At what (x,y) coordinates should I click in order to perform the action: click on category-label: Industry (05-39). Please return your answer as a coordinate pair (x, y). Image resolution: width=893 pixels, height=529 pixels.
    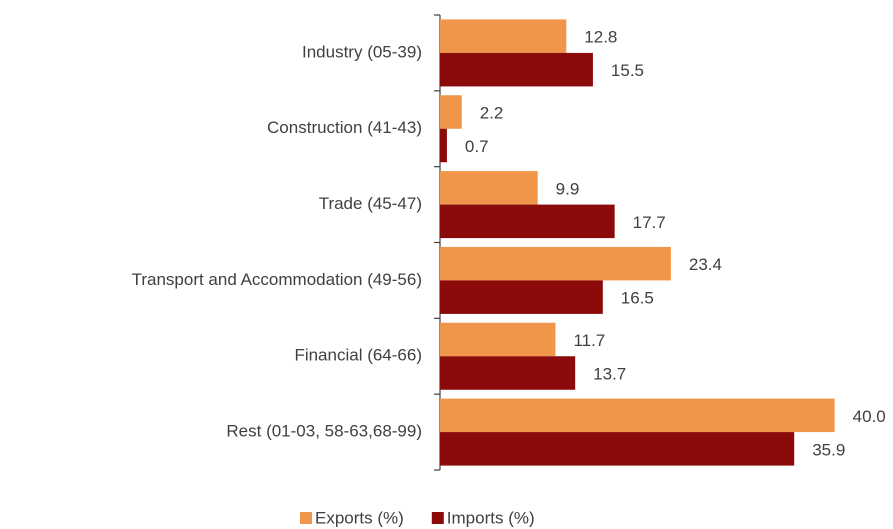
    Looking at the image, I should click on (362, 51).